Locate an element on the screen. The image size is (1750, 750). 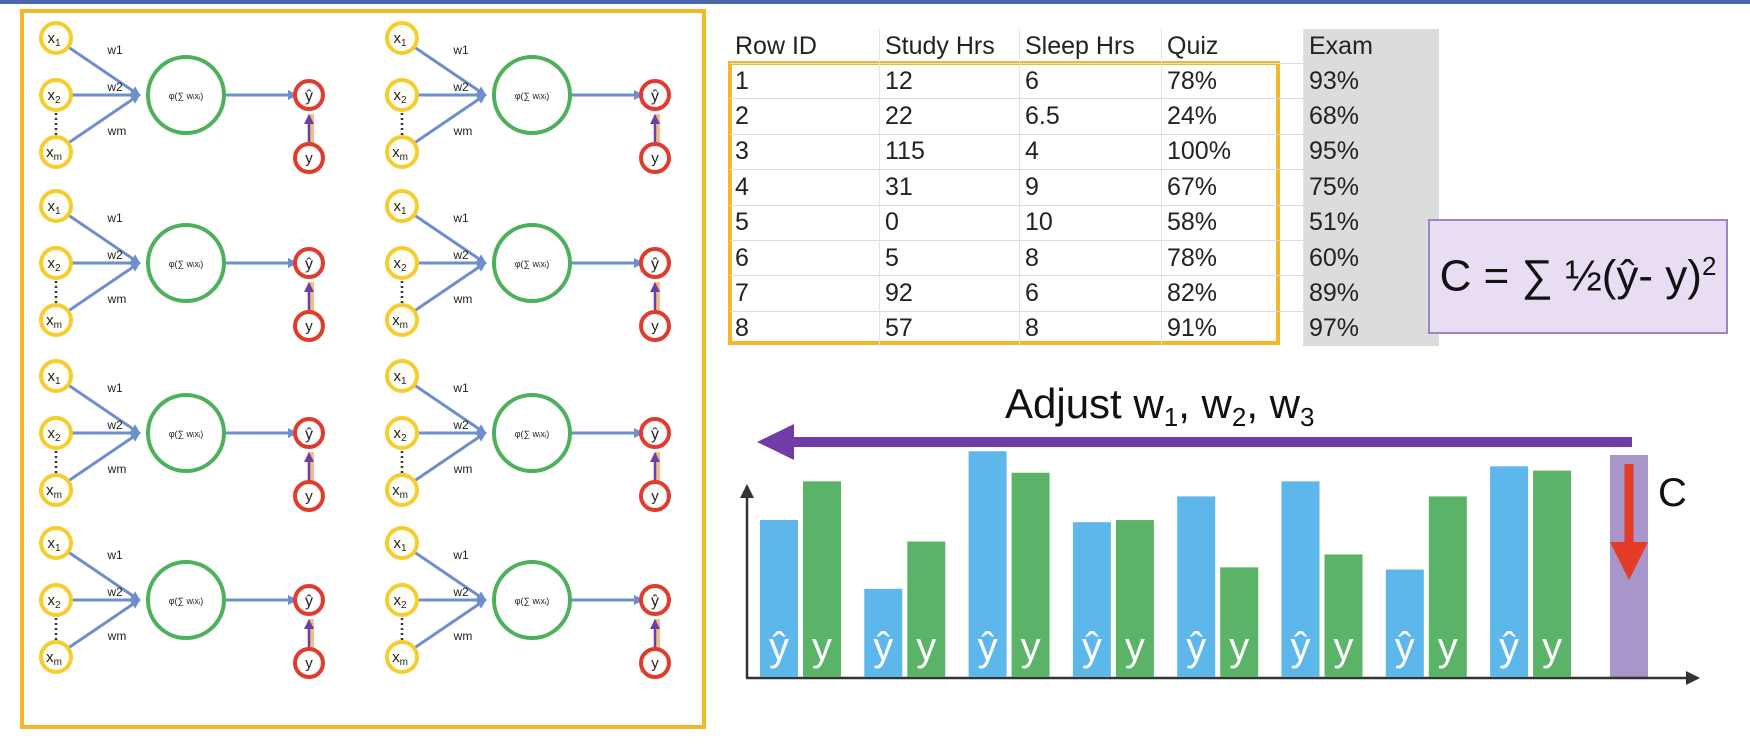
table-row: 5 0 10 58% 51% is located at coordinates (1084, 222).